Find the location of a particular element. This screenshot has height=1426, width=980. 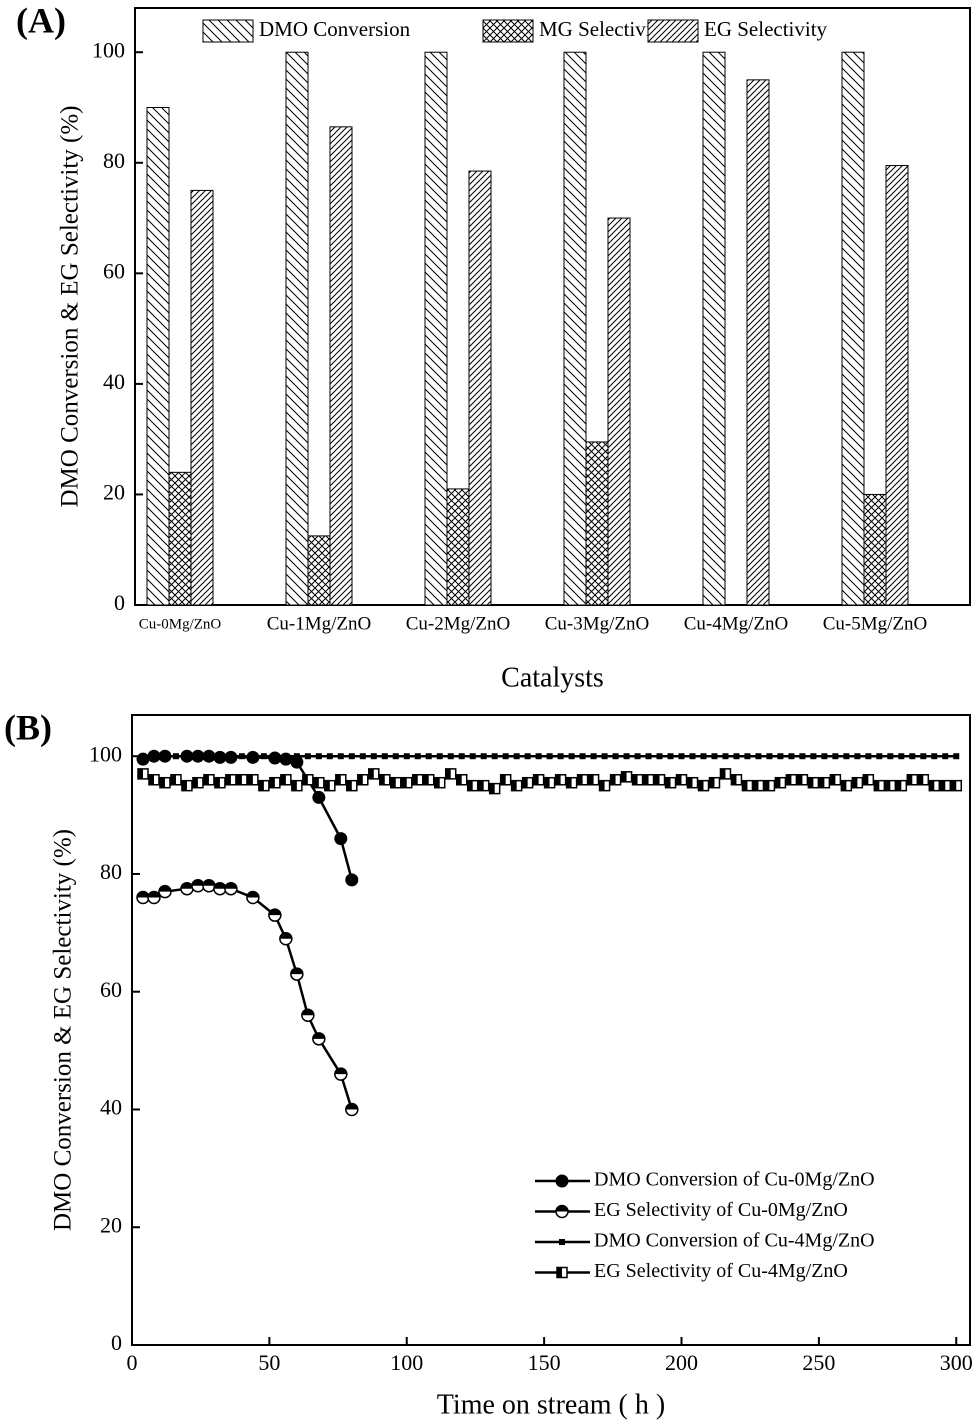

x-tick-label: 0 is located at coordinates (132, 1362).